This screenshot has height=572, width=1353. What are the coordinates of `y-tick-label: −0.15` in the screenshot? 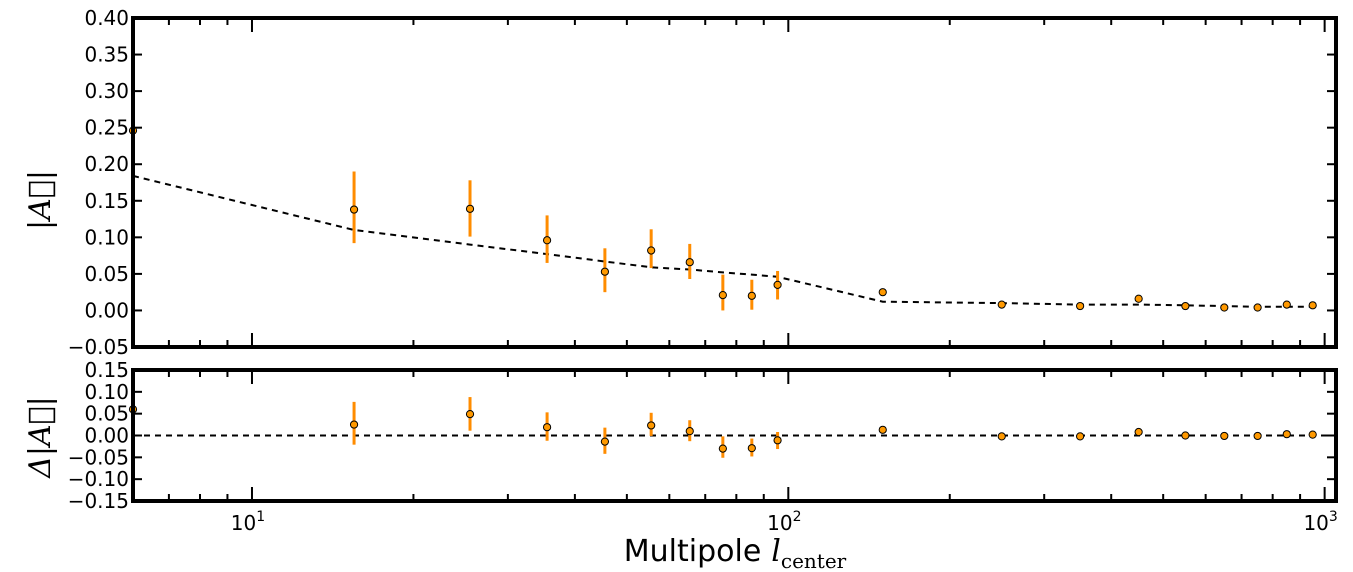 It's located at (98, 501).